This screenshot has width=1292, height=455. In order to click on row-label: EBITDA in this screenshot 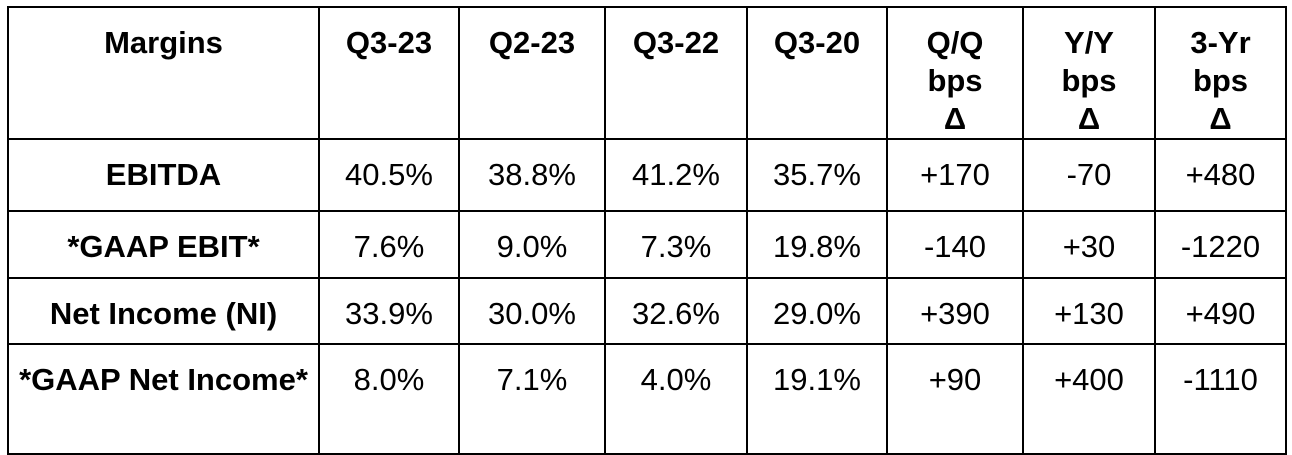, I will do `click(163, 175)`.